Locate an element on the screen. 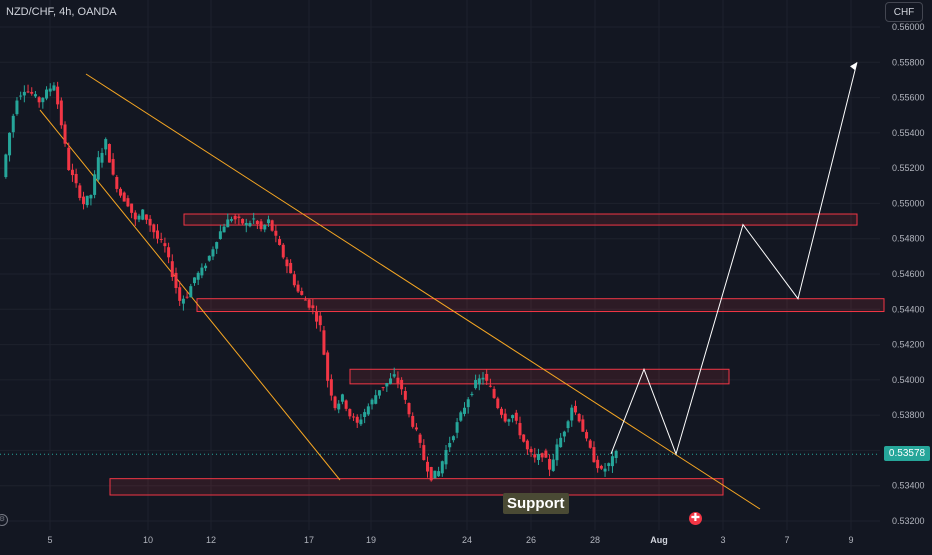 This screenshot has width=932, height=555. date-tick-label: 3 is located at coordinates (722, 540).